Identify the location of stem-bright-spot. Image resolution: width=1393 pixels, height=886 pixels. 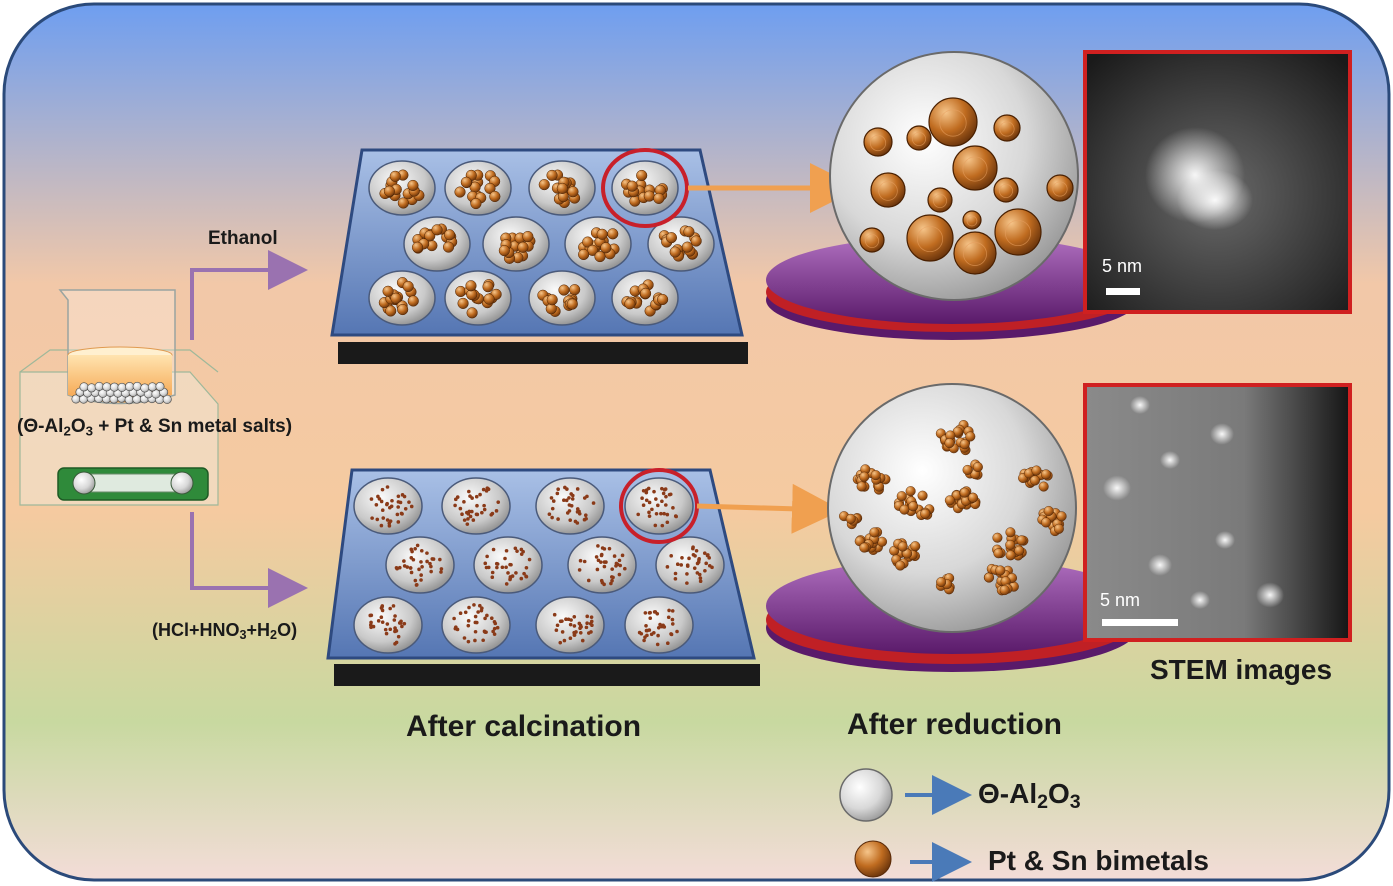
(1170, 460).